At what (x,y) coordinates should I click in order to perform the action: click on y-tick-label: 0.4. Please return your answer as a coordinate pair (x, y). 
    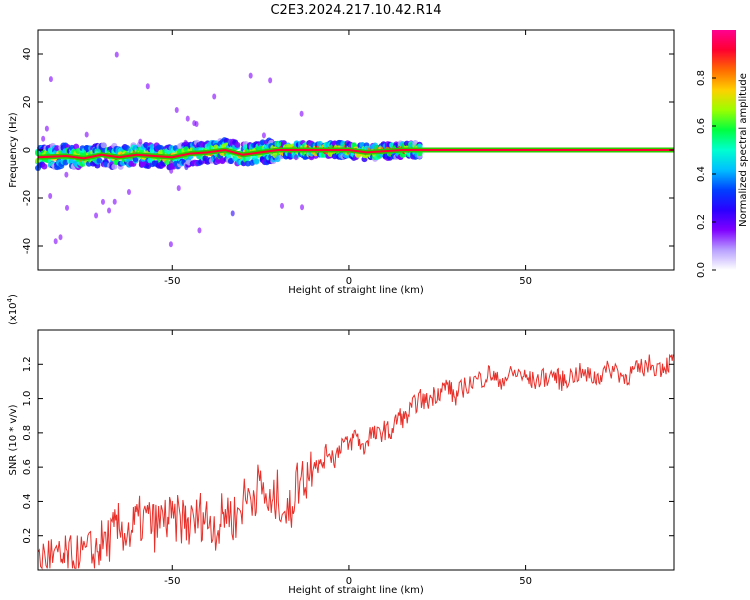
    Looking at the image, I should click on (27, 501).